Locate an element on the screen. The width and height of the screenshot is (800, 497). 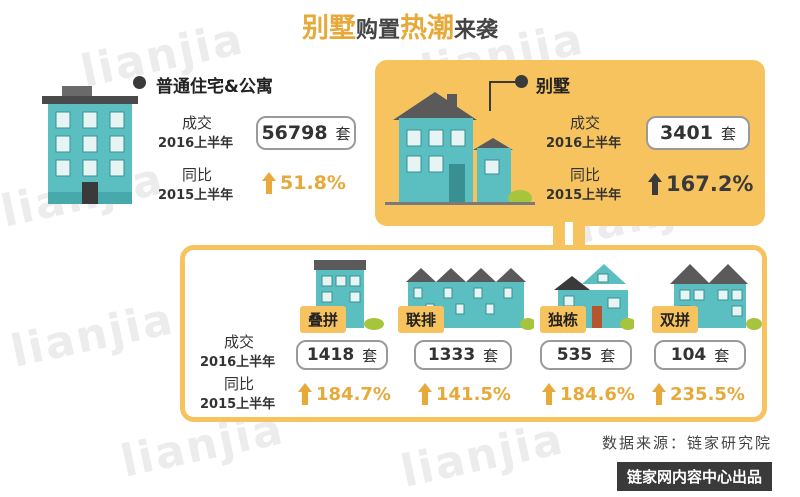
residential-yoy-period: 2015上半年 is located at coordinates (196, 195).